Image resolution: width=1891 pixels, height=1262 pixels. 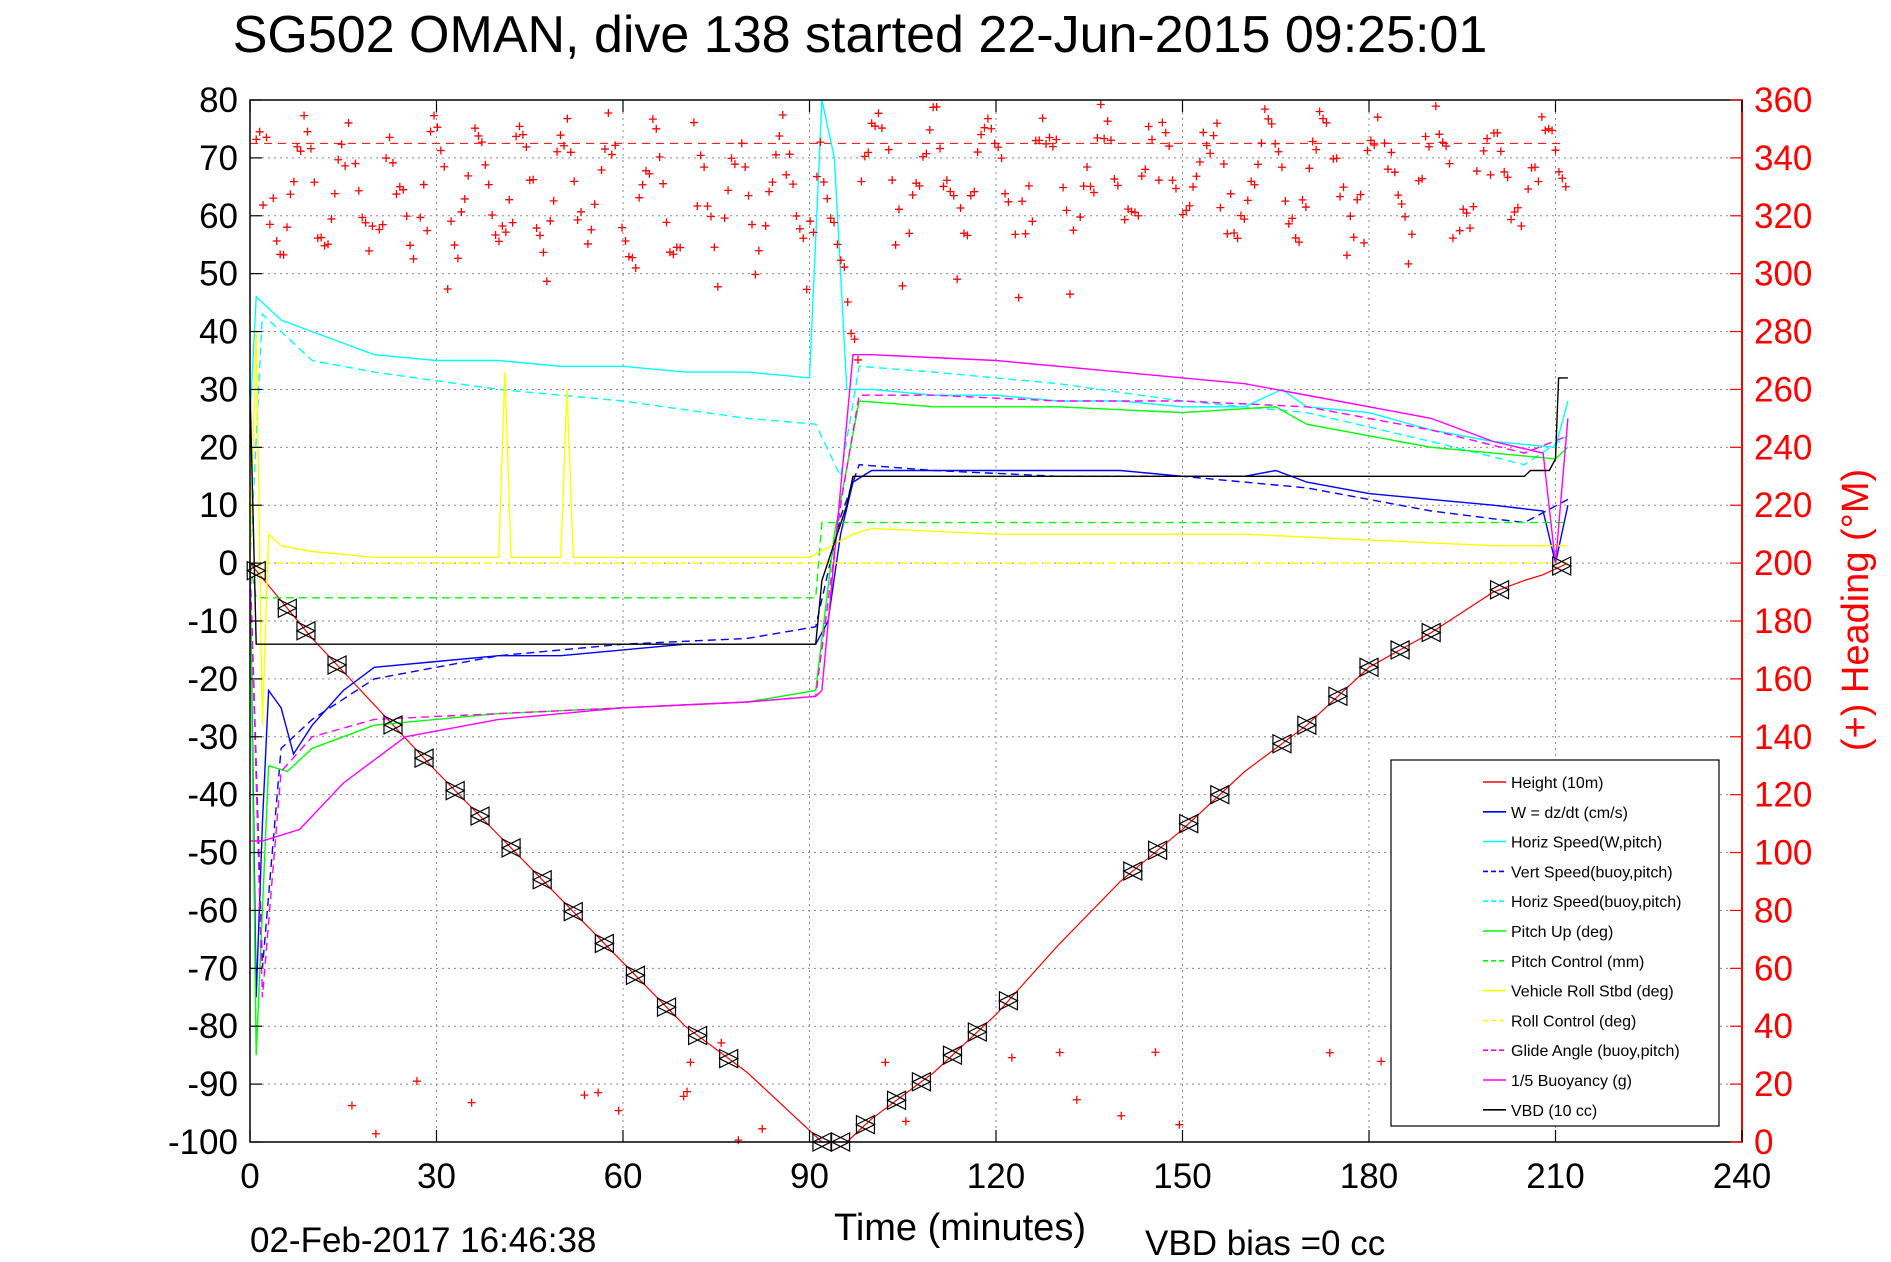 What do you see at coordinates (1783, 853) in the screenshot?
I see `y2-tick-label: 100` at bounding box center [1783, 853].